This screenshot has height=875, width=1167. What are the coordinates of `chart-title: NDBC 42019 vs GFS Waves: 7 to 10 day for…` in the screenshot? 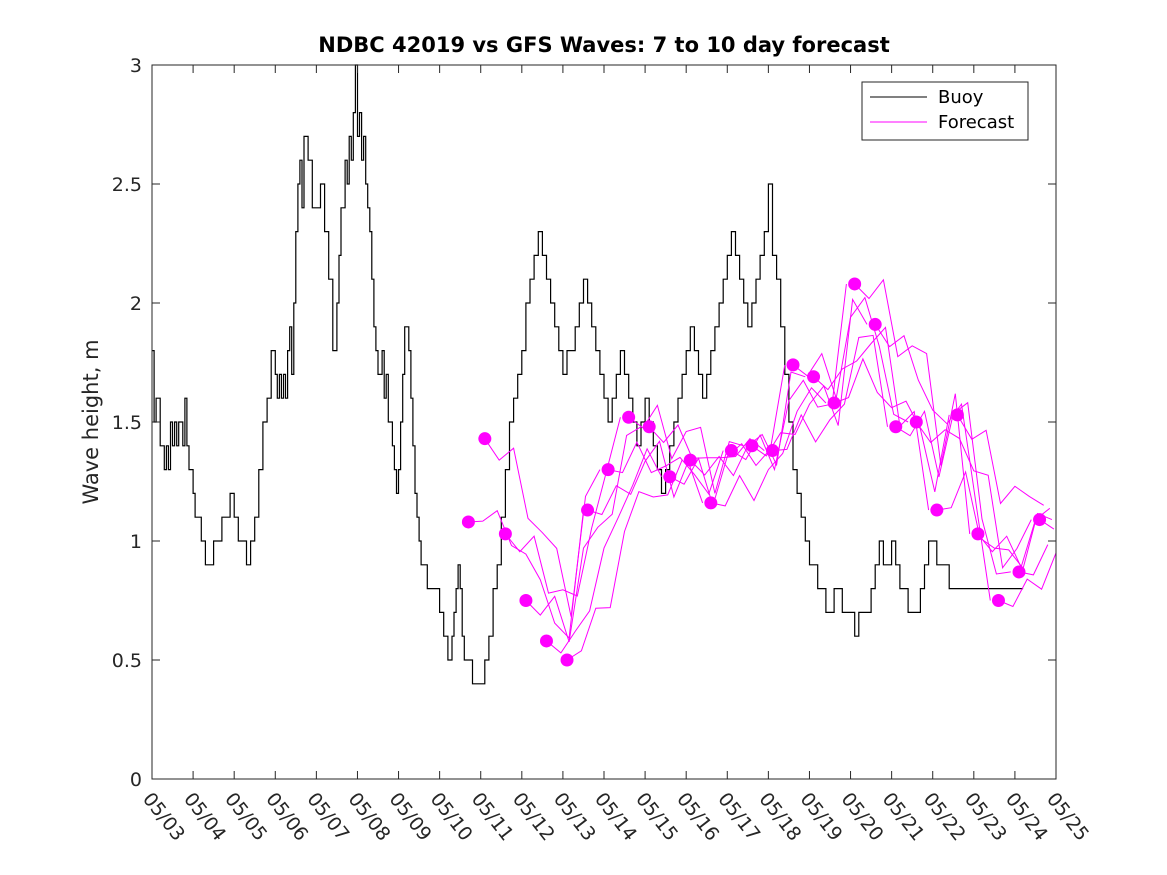 It's located at (603, 45).